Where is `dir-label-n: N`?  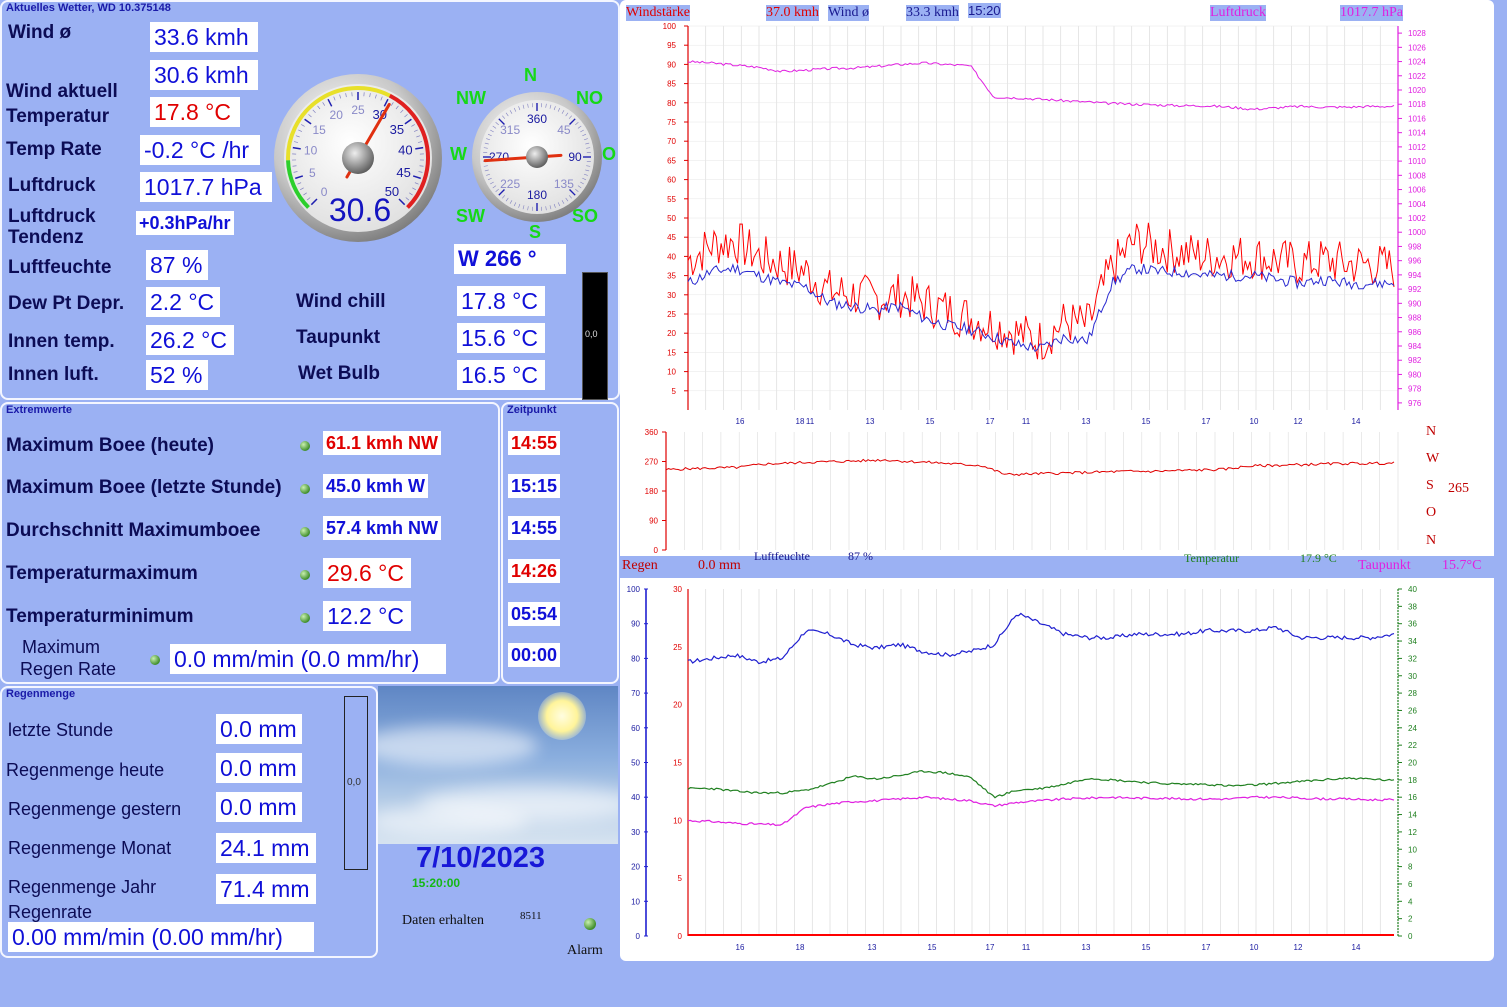 dir-label-n: N is located at coordinates (1431, 431).